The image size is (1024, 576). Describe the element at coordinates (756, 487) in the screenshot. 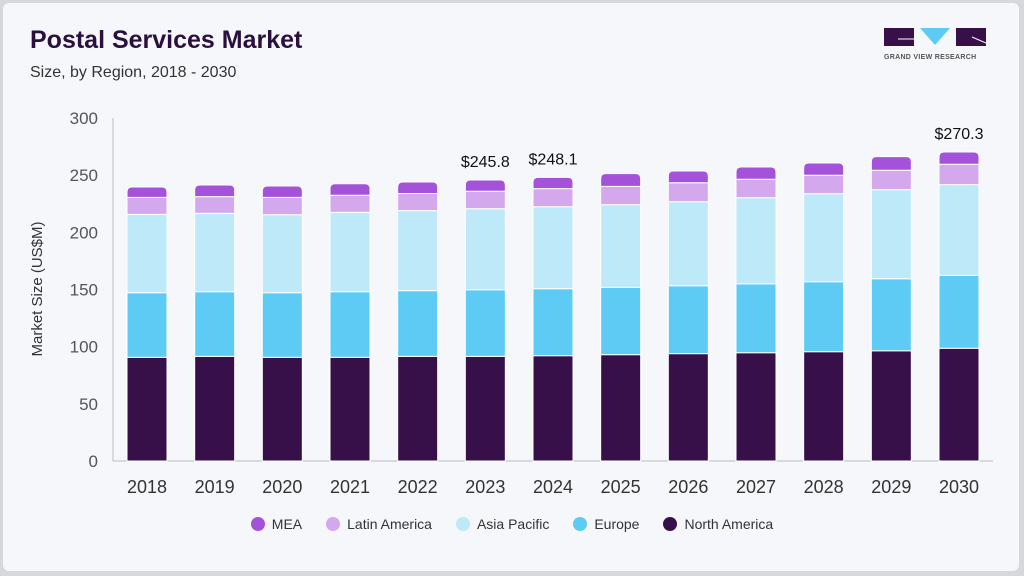

I see `x-tick-label: 2027` at that location.